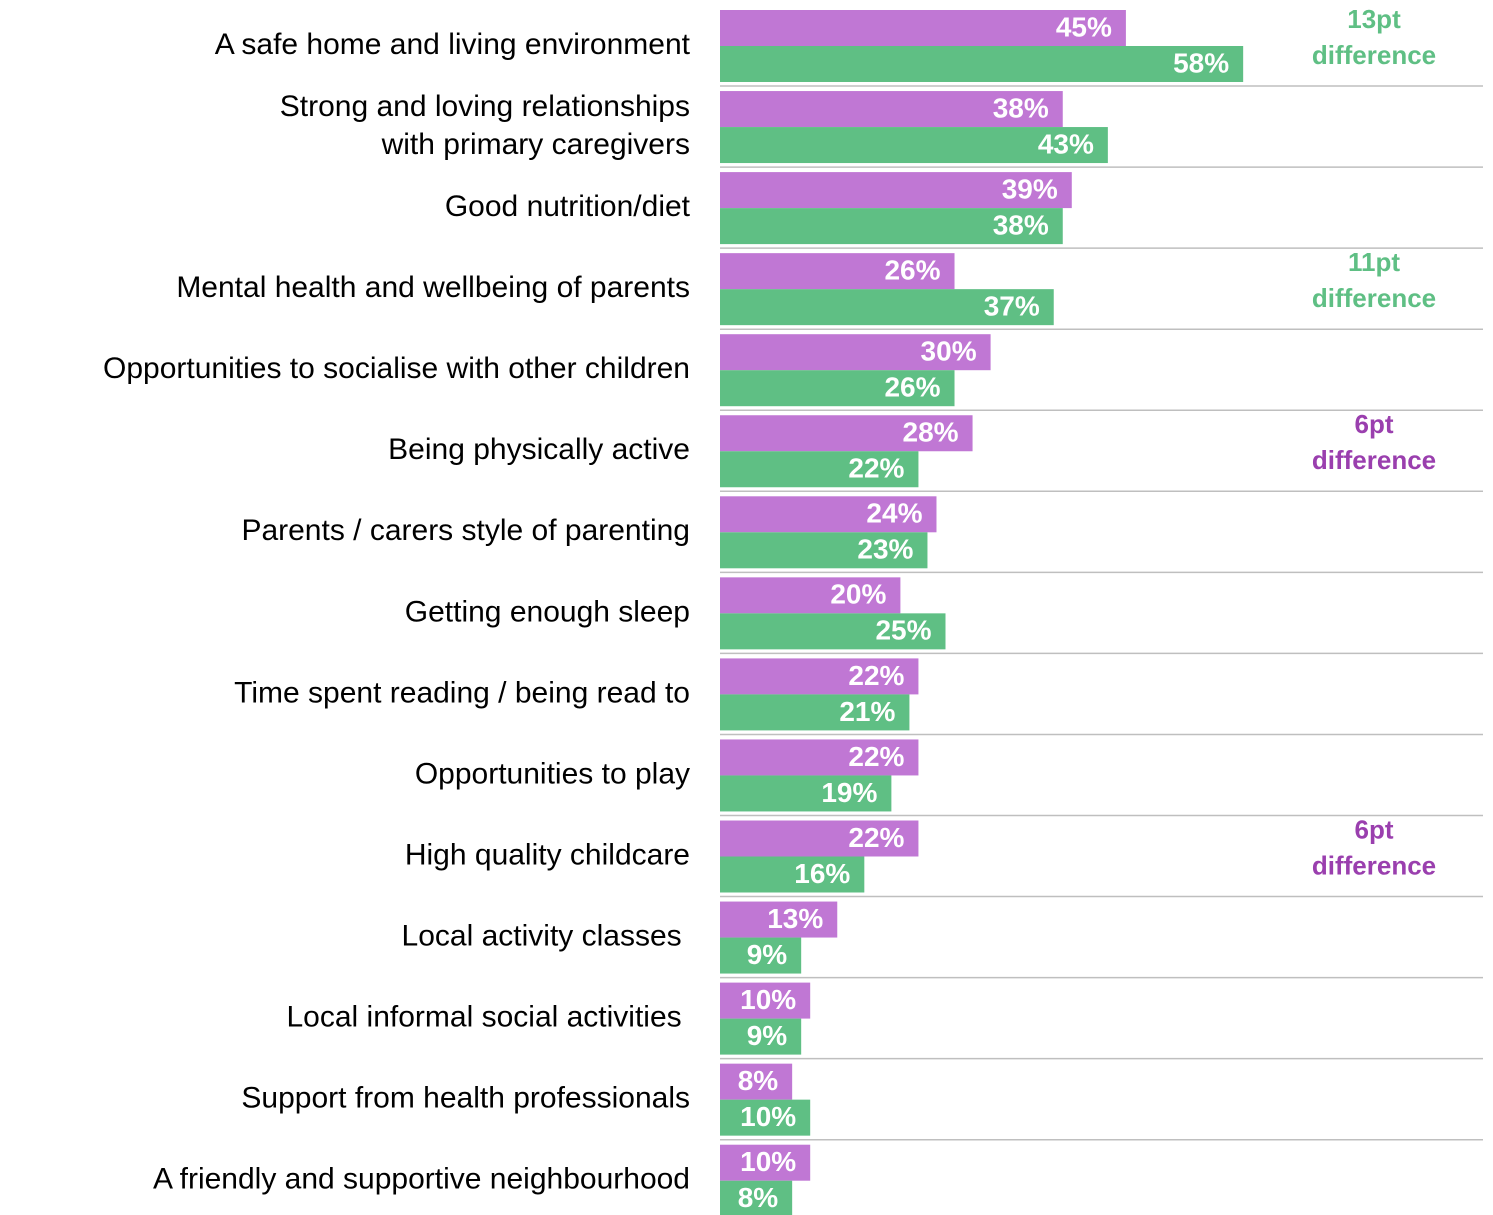 The image size is (1493, 1215). What do you see at coordinates (1030, 188) in the screenshot?
I see `value-label: 39%` at bounding box center [1030, 188].